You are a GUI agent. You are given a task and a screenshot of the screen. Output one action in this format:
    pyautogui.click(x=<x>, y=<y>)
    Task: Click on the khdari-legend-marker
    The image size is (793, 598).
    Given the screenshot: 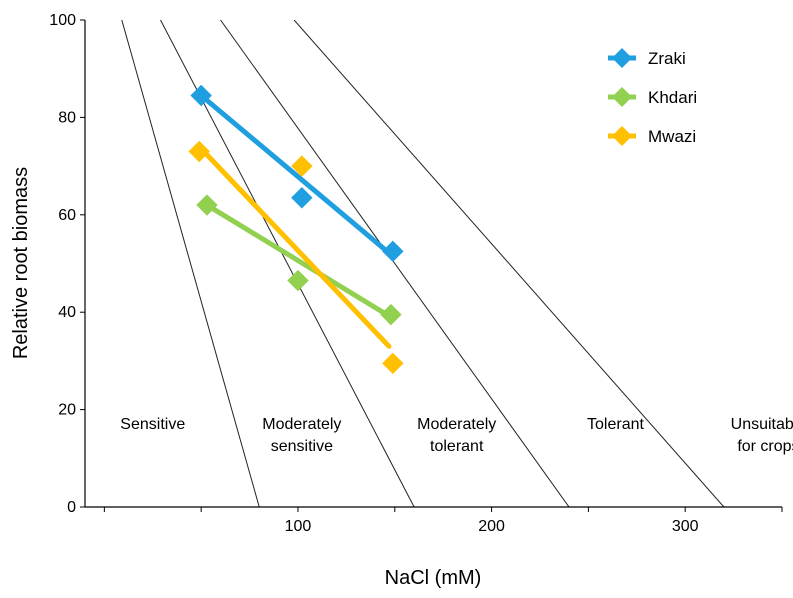 What is the action you would take?
    pyautogui.click(x=622, y=97)
    